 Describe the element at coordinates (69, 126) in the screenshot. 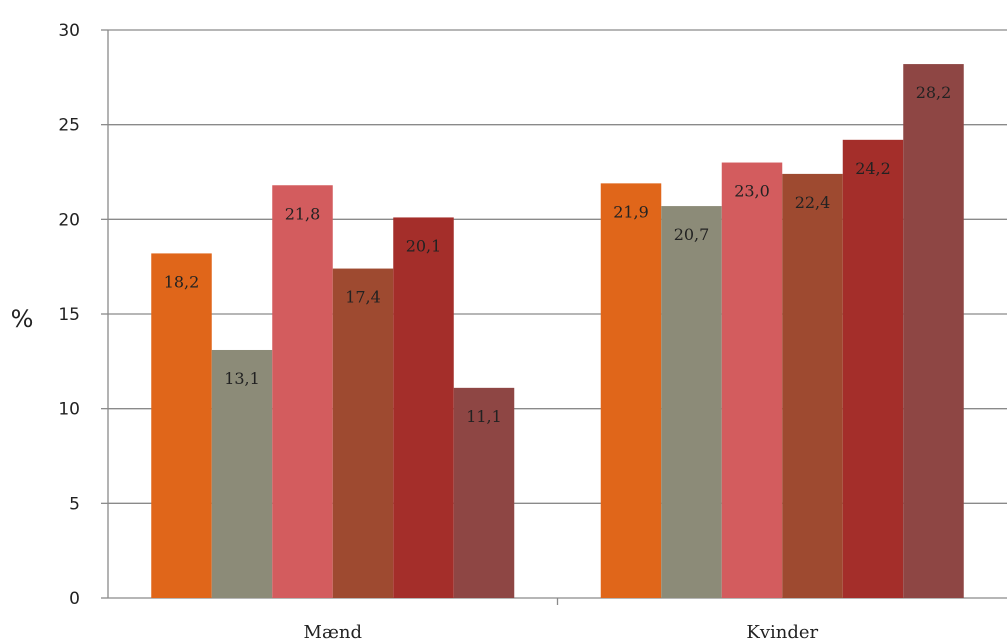

I see `y-tick-label: 25` at that location.